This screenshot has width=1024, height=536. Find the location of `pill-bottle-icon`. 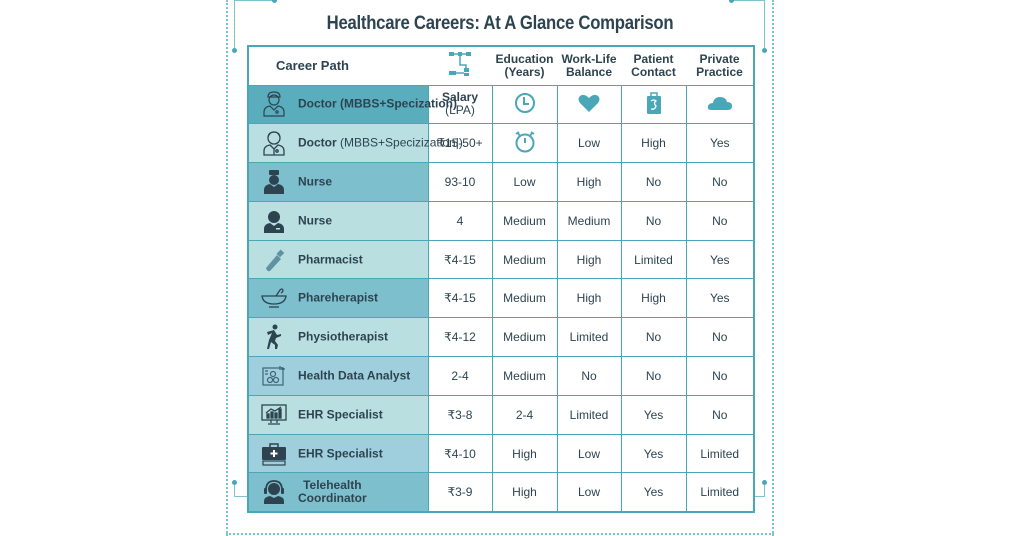

pill-bottle-icon is located at coordinates (274, 260).